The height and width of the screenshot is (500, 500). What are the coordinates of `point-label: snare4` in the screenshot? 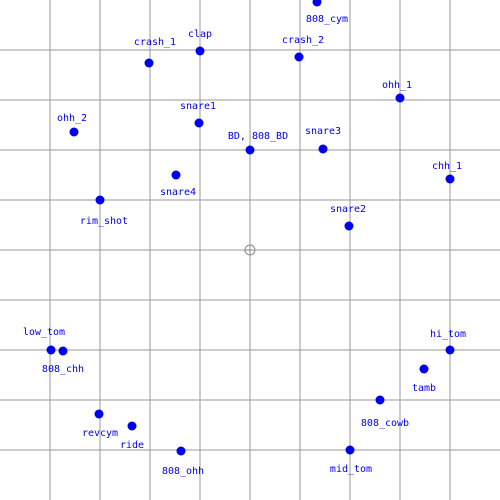 It's located at (178, 192).